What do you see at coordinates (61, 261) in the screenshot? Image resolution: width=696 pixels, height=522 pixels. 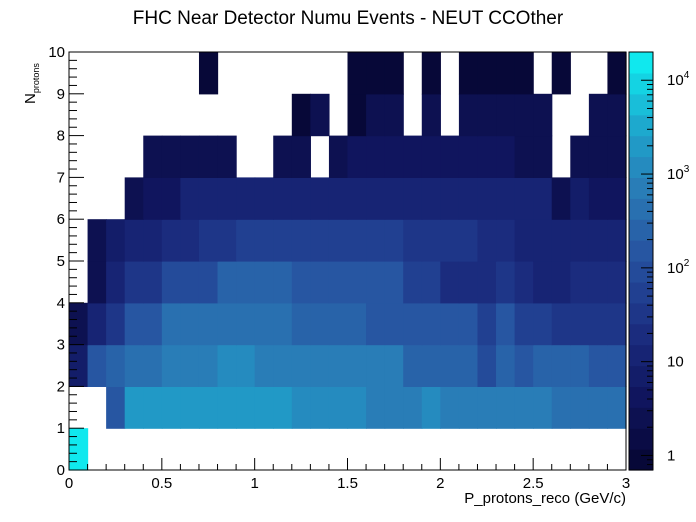 I see `y-tick-label: 5` at bounding box center [61, 261].